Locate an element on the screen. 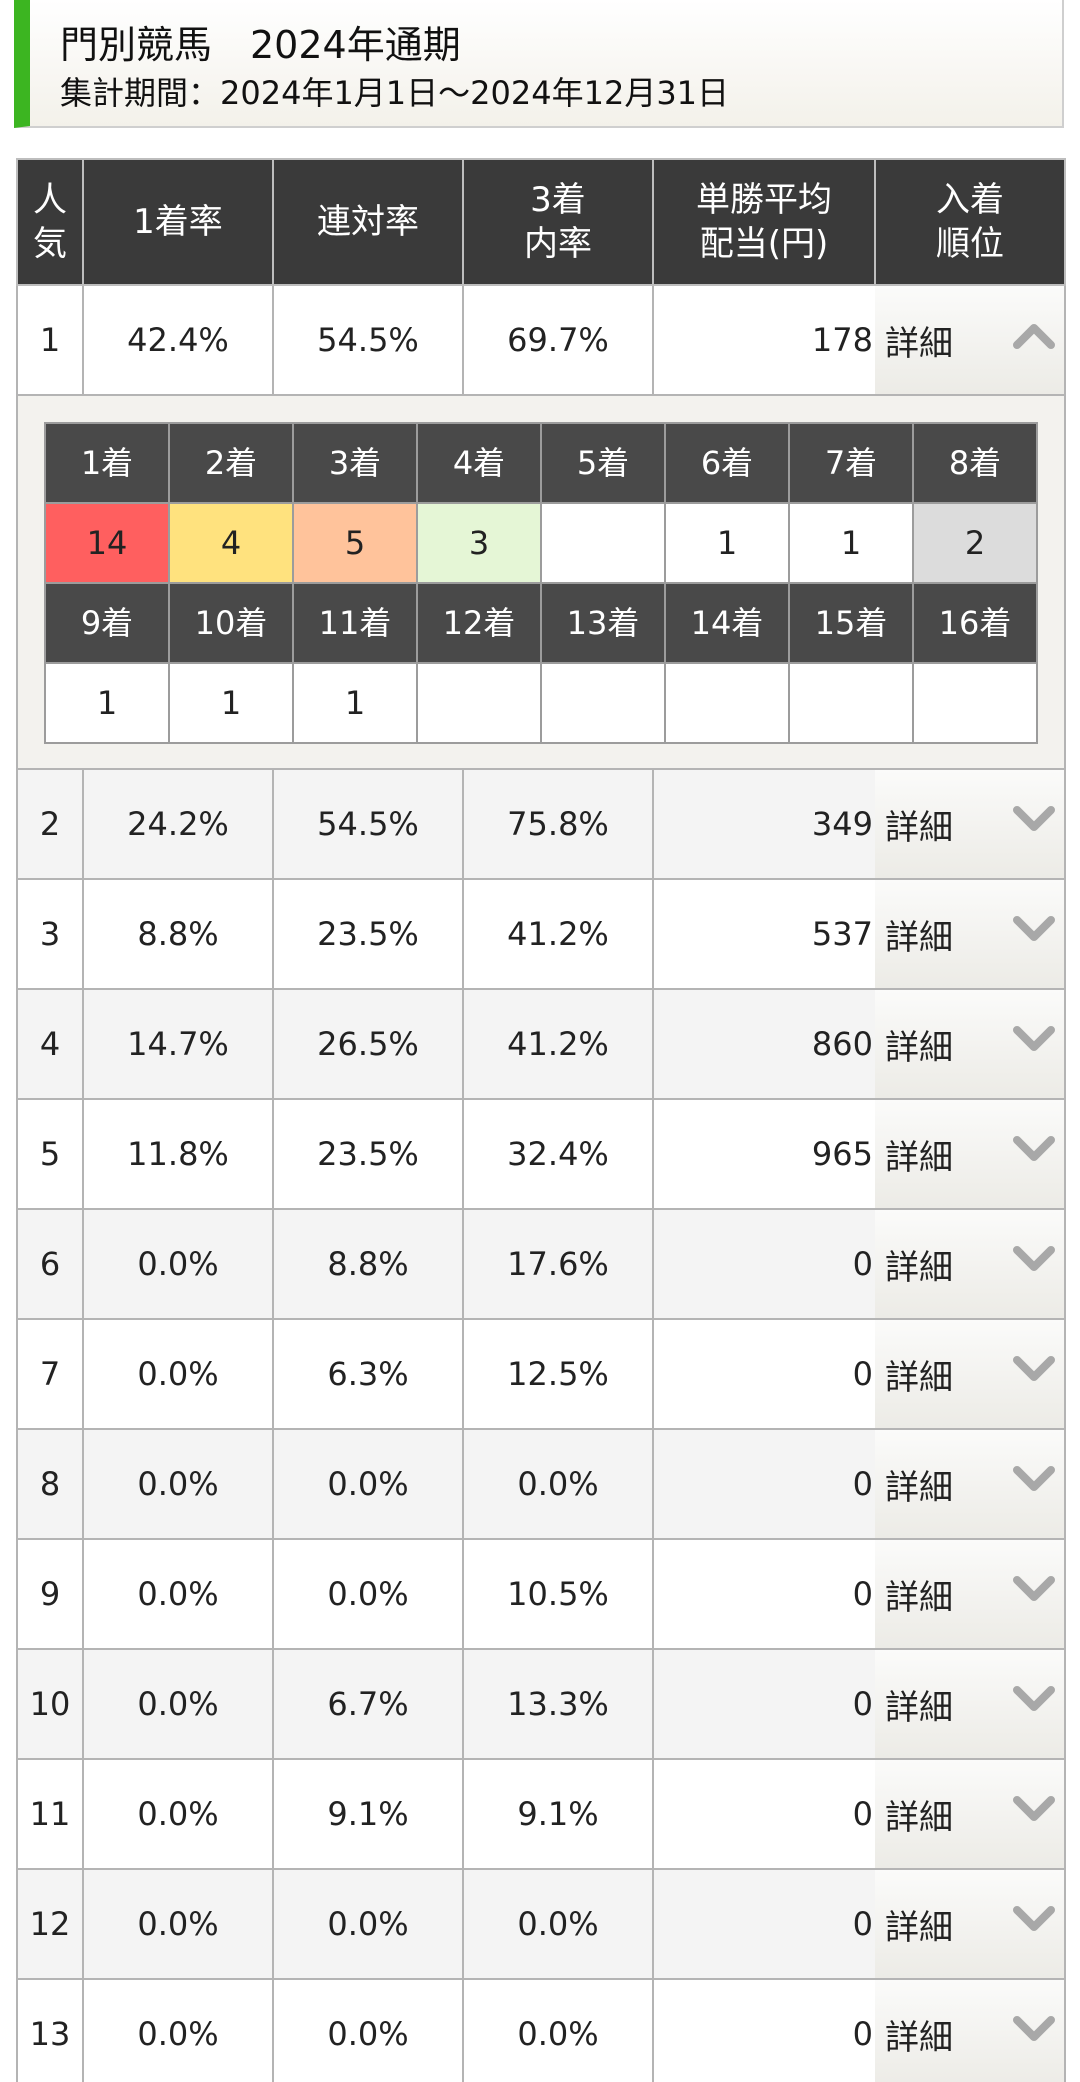 The height and width of the screenshot is (2082, 1080). quinella-rate-cell: 54.5% is located at coordinates (368, 340).